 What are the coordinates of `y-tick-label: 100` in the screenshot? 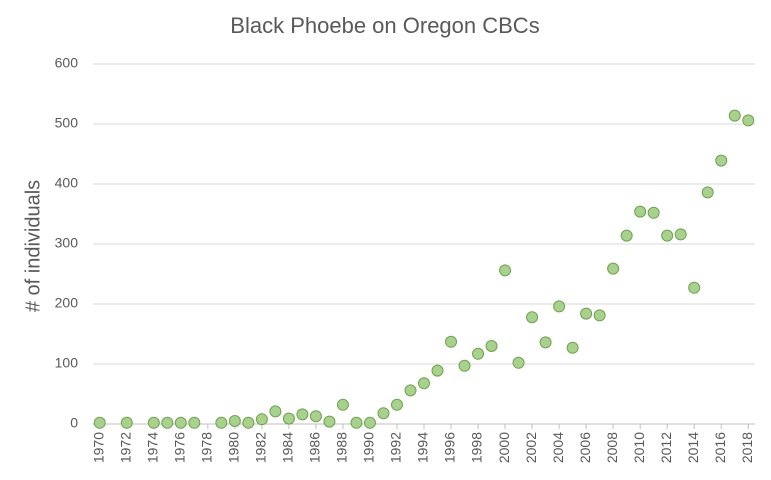 It's located at (67, 363).